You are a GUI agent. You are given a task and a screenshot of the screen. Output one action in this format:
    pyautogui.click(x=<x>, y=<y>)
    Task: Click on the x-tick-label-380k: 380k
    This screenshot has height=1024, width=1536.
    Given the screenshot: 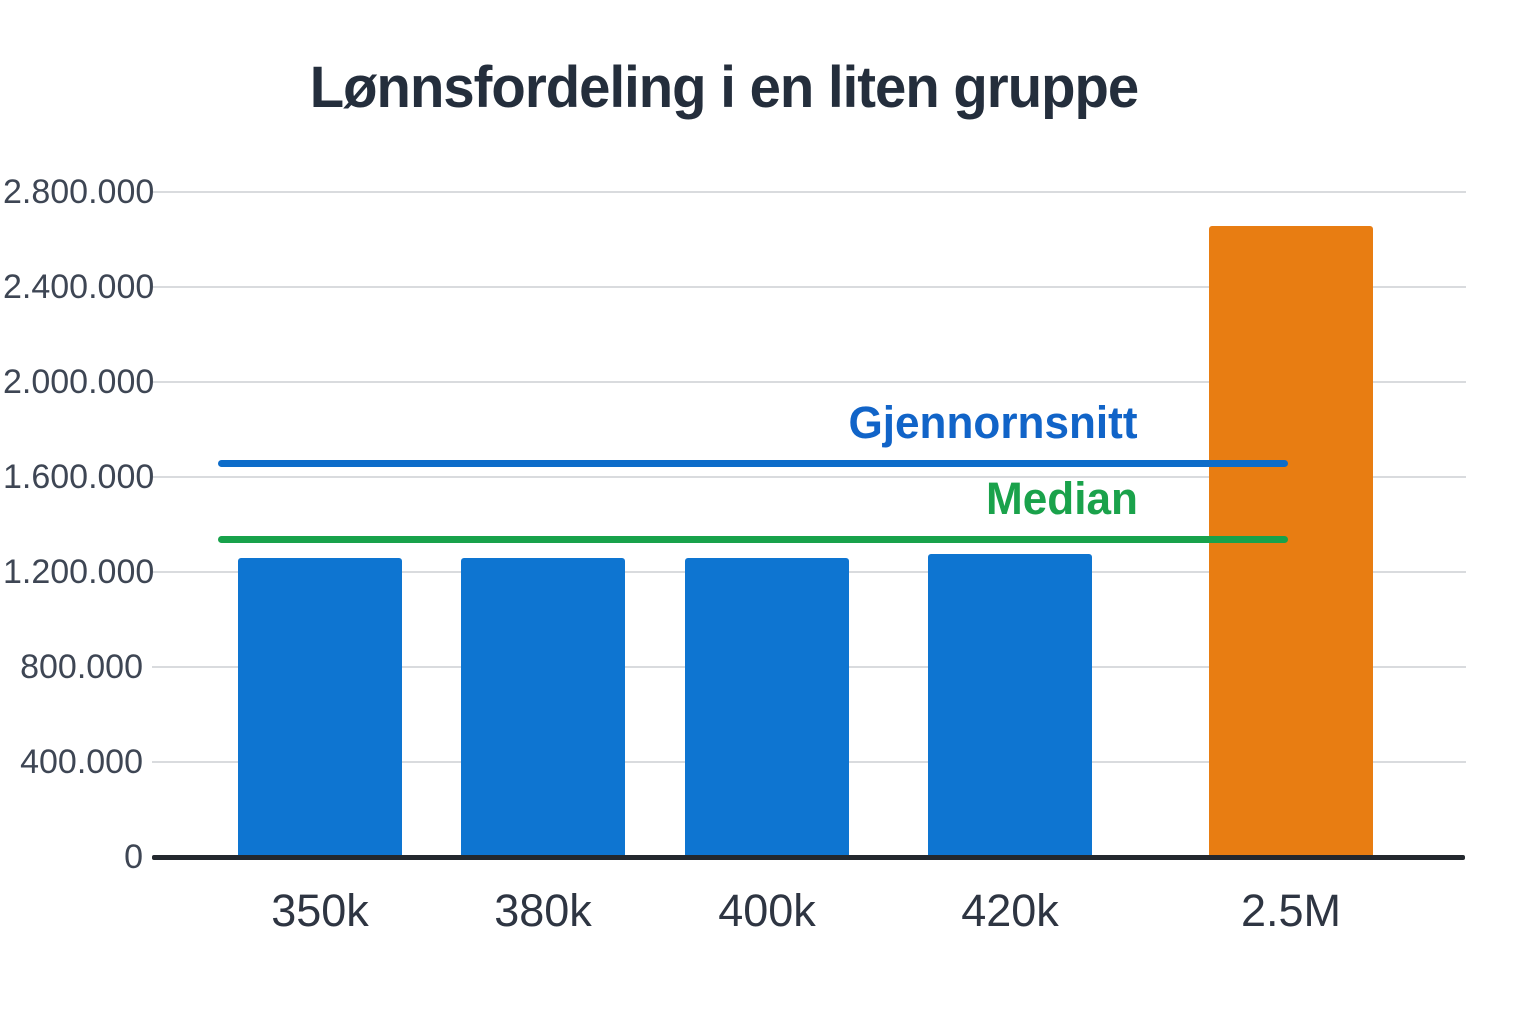 What is the action you would take?
    pyautogui.click(x=543, y=910)
    